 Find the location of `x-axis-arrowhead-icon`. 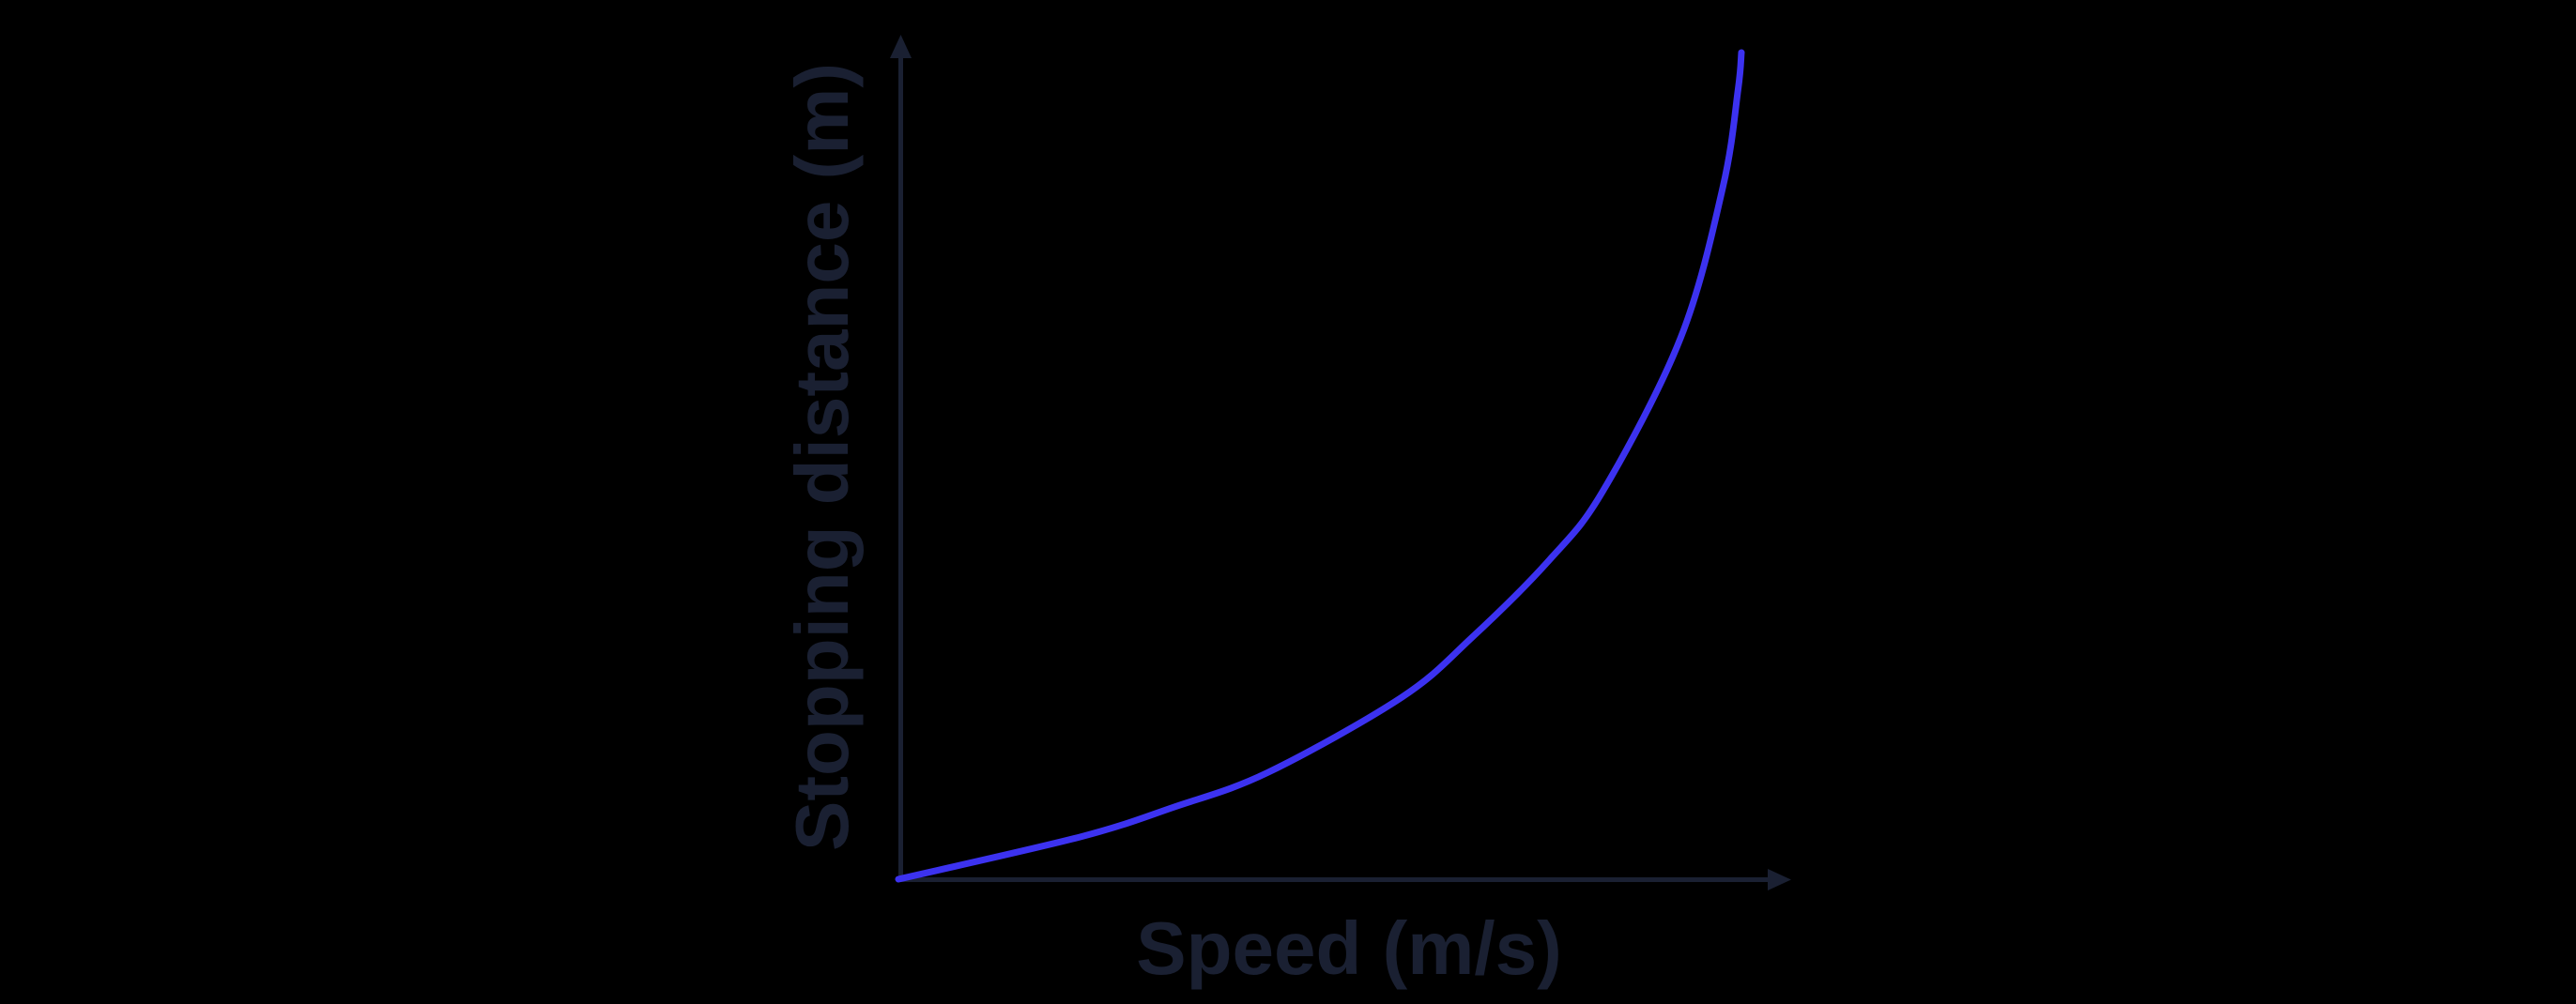

x-axis-arrowhead-icon is located at coordinates (1780, 879).